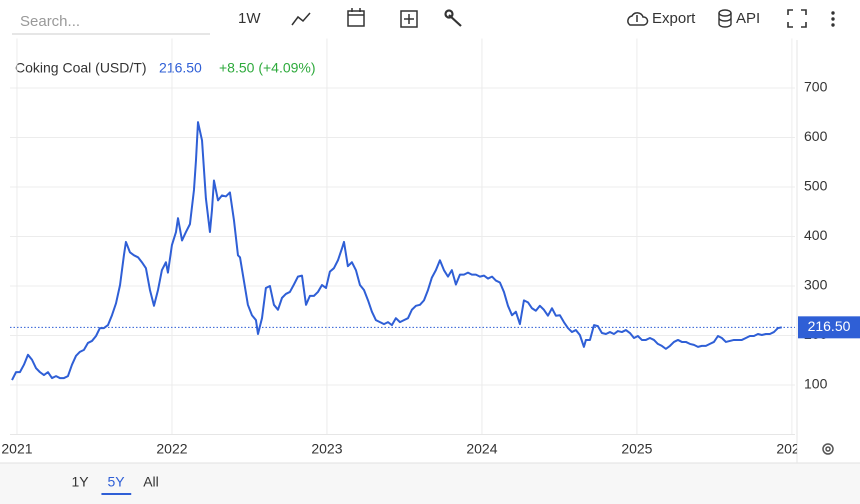  Describe the element at coordinates (816, 285) in the screenshot. I see `y-tick-label: 300` at that location.